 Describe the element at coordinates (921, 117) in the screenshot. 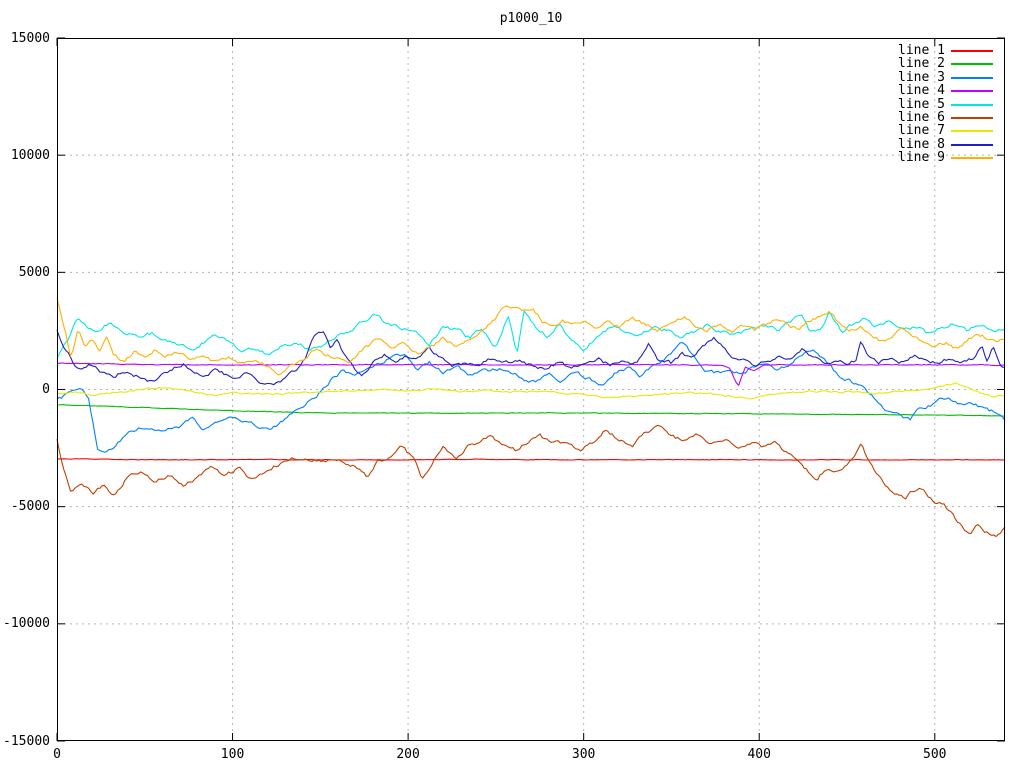

I see `legend-label: line 6` at that location.